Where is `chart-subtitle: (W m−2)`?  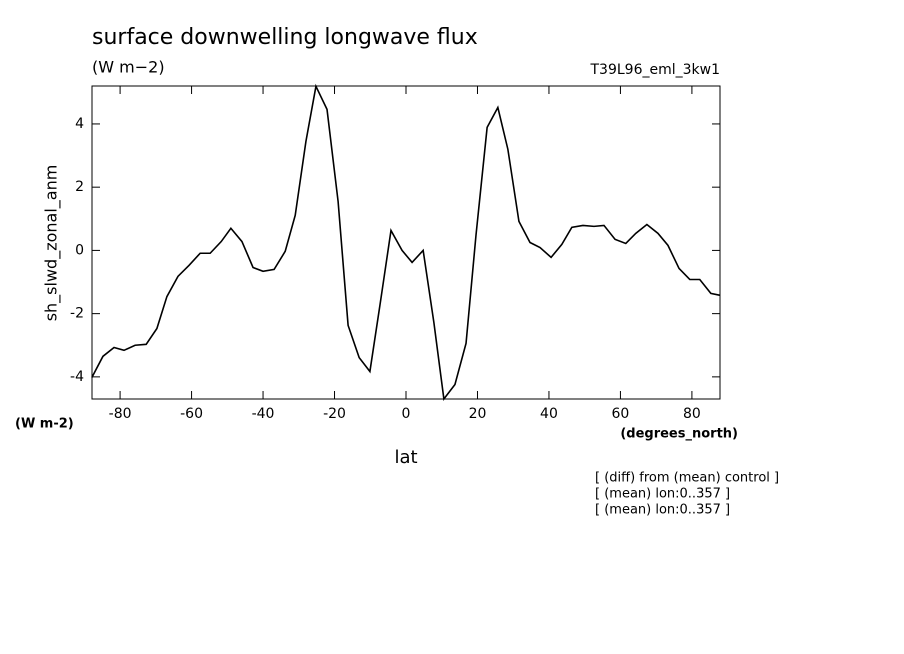
chart-subtitle: (W m−2) is located at coordinates (128, 67).